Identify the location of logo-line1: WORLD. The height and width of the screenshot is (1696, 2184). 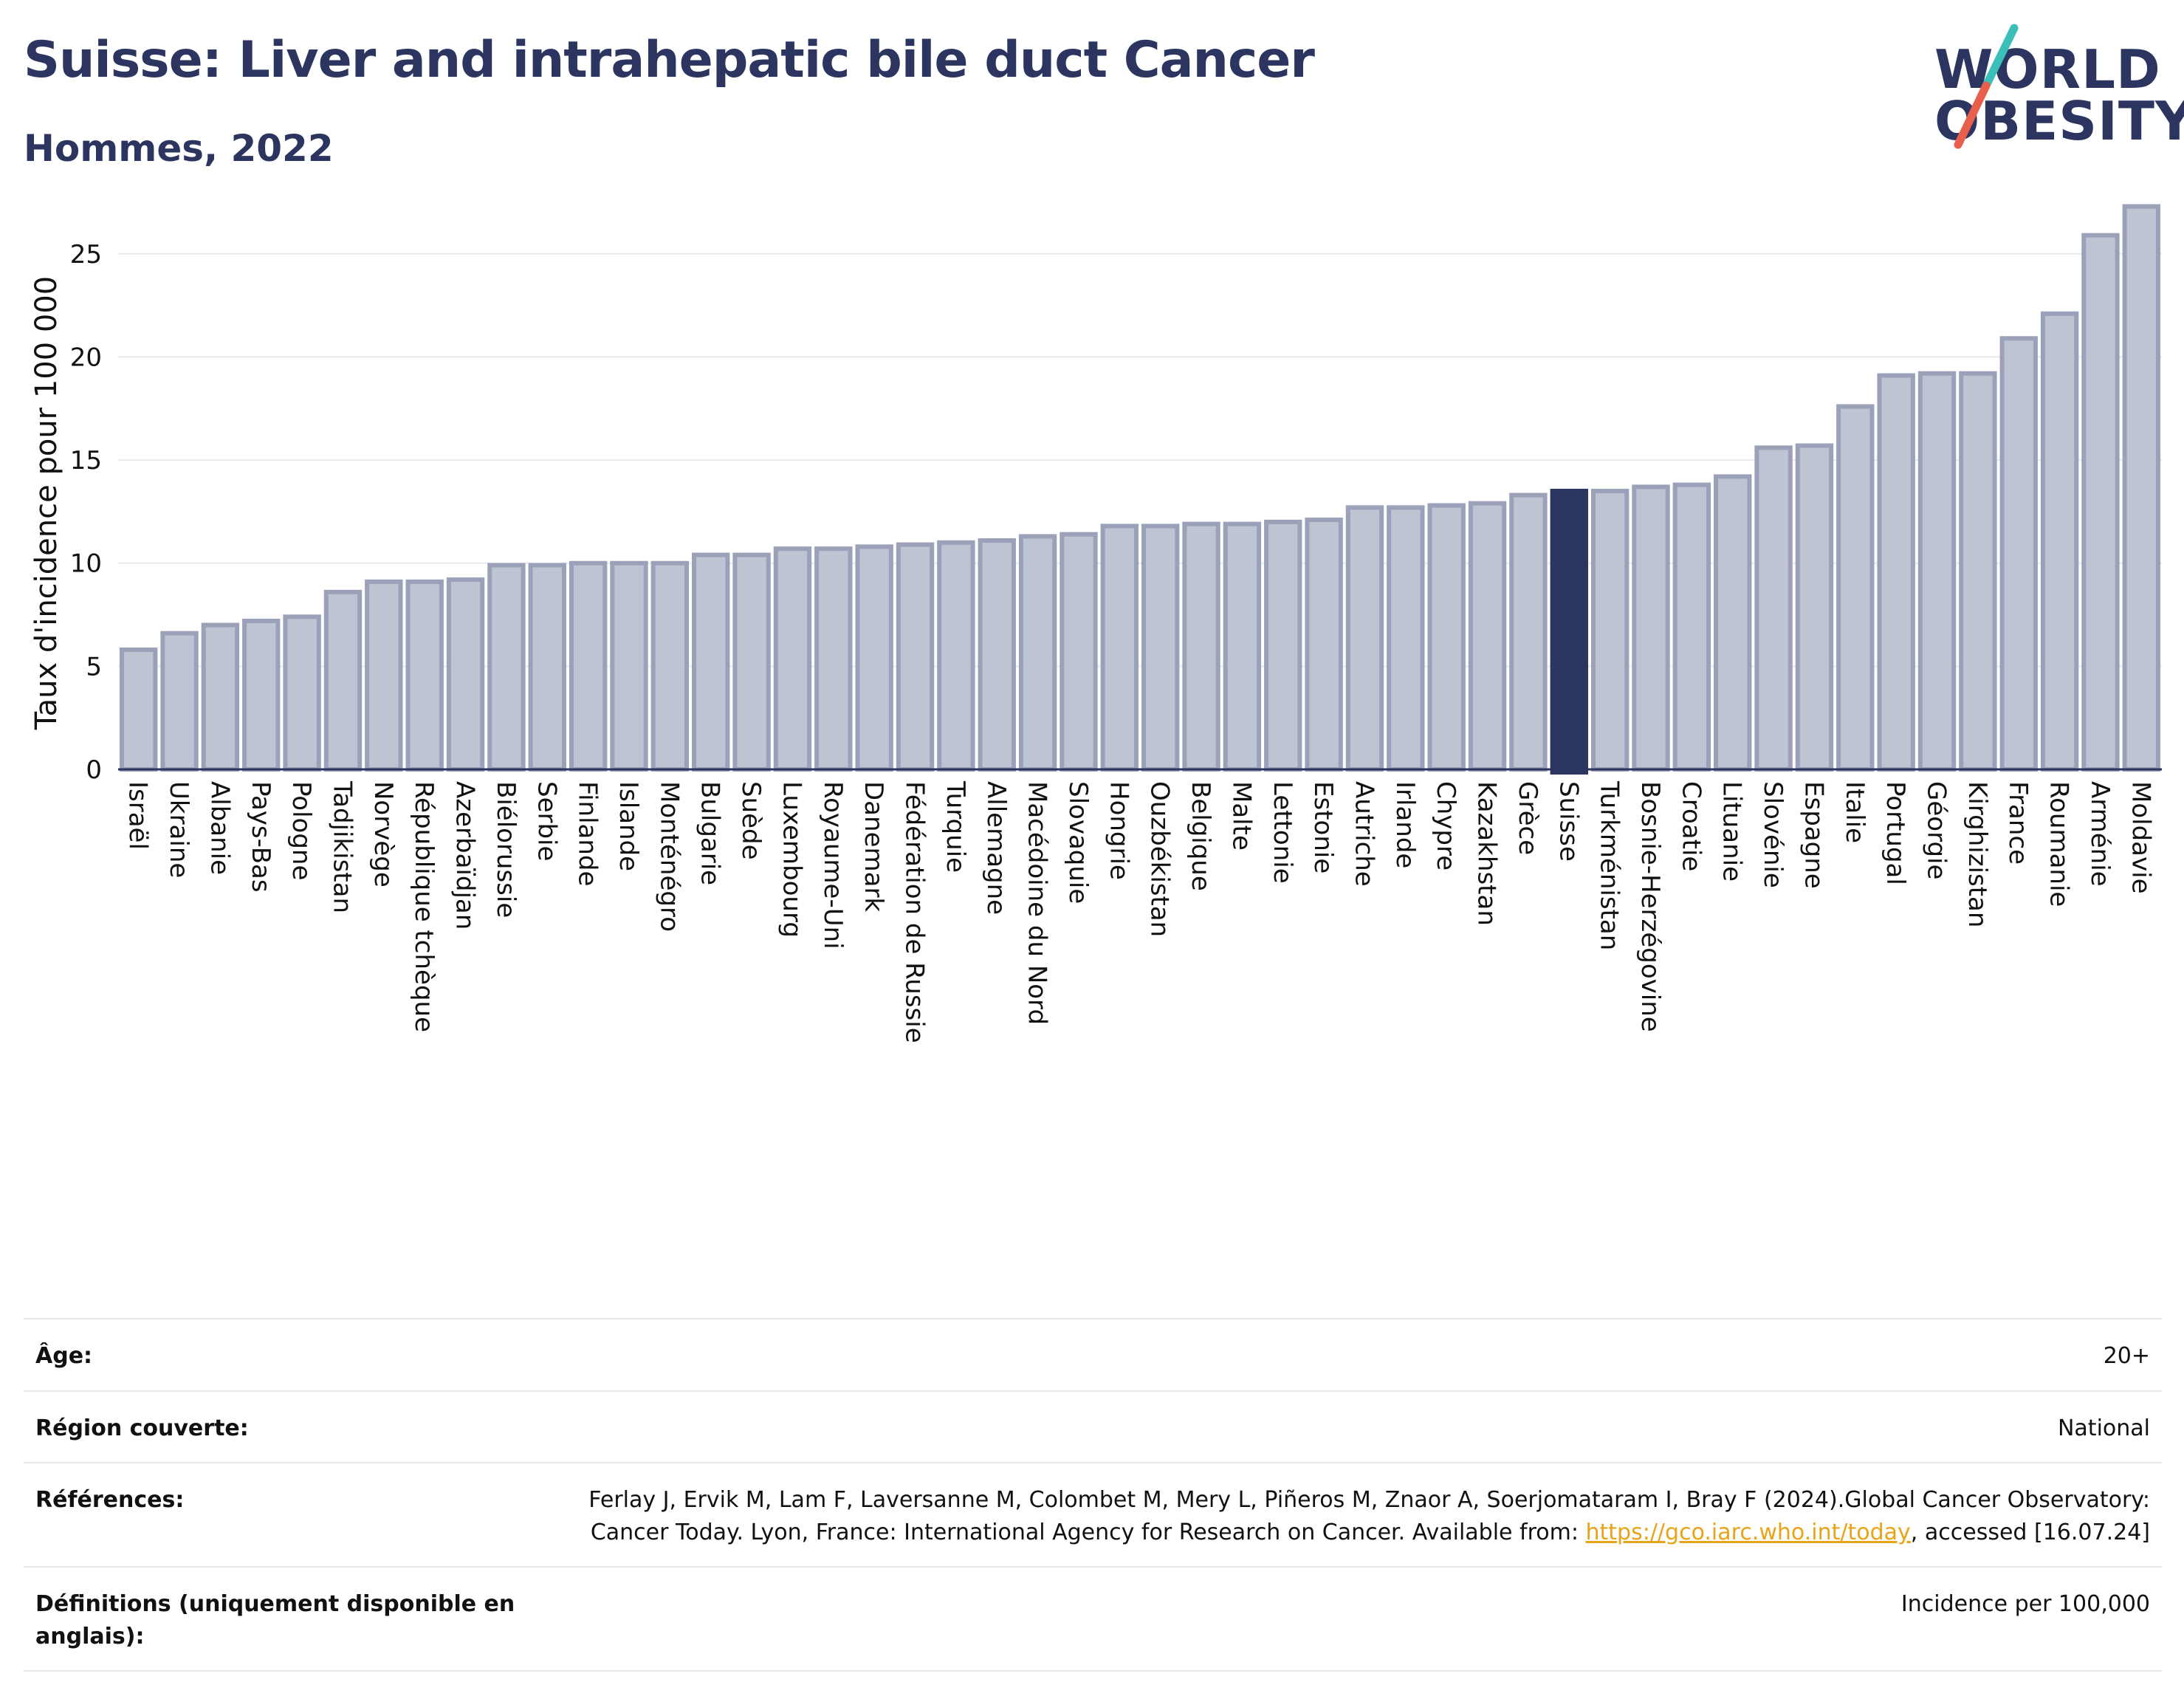
(2048, 69).